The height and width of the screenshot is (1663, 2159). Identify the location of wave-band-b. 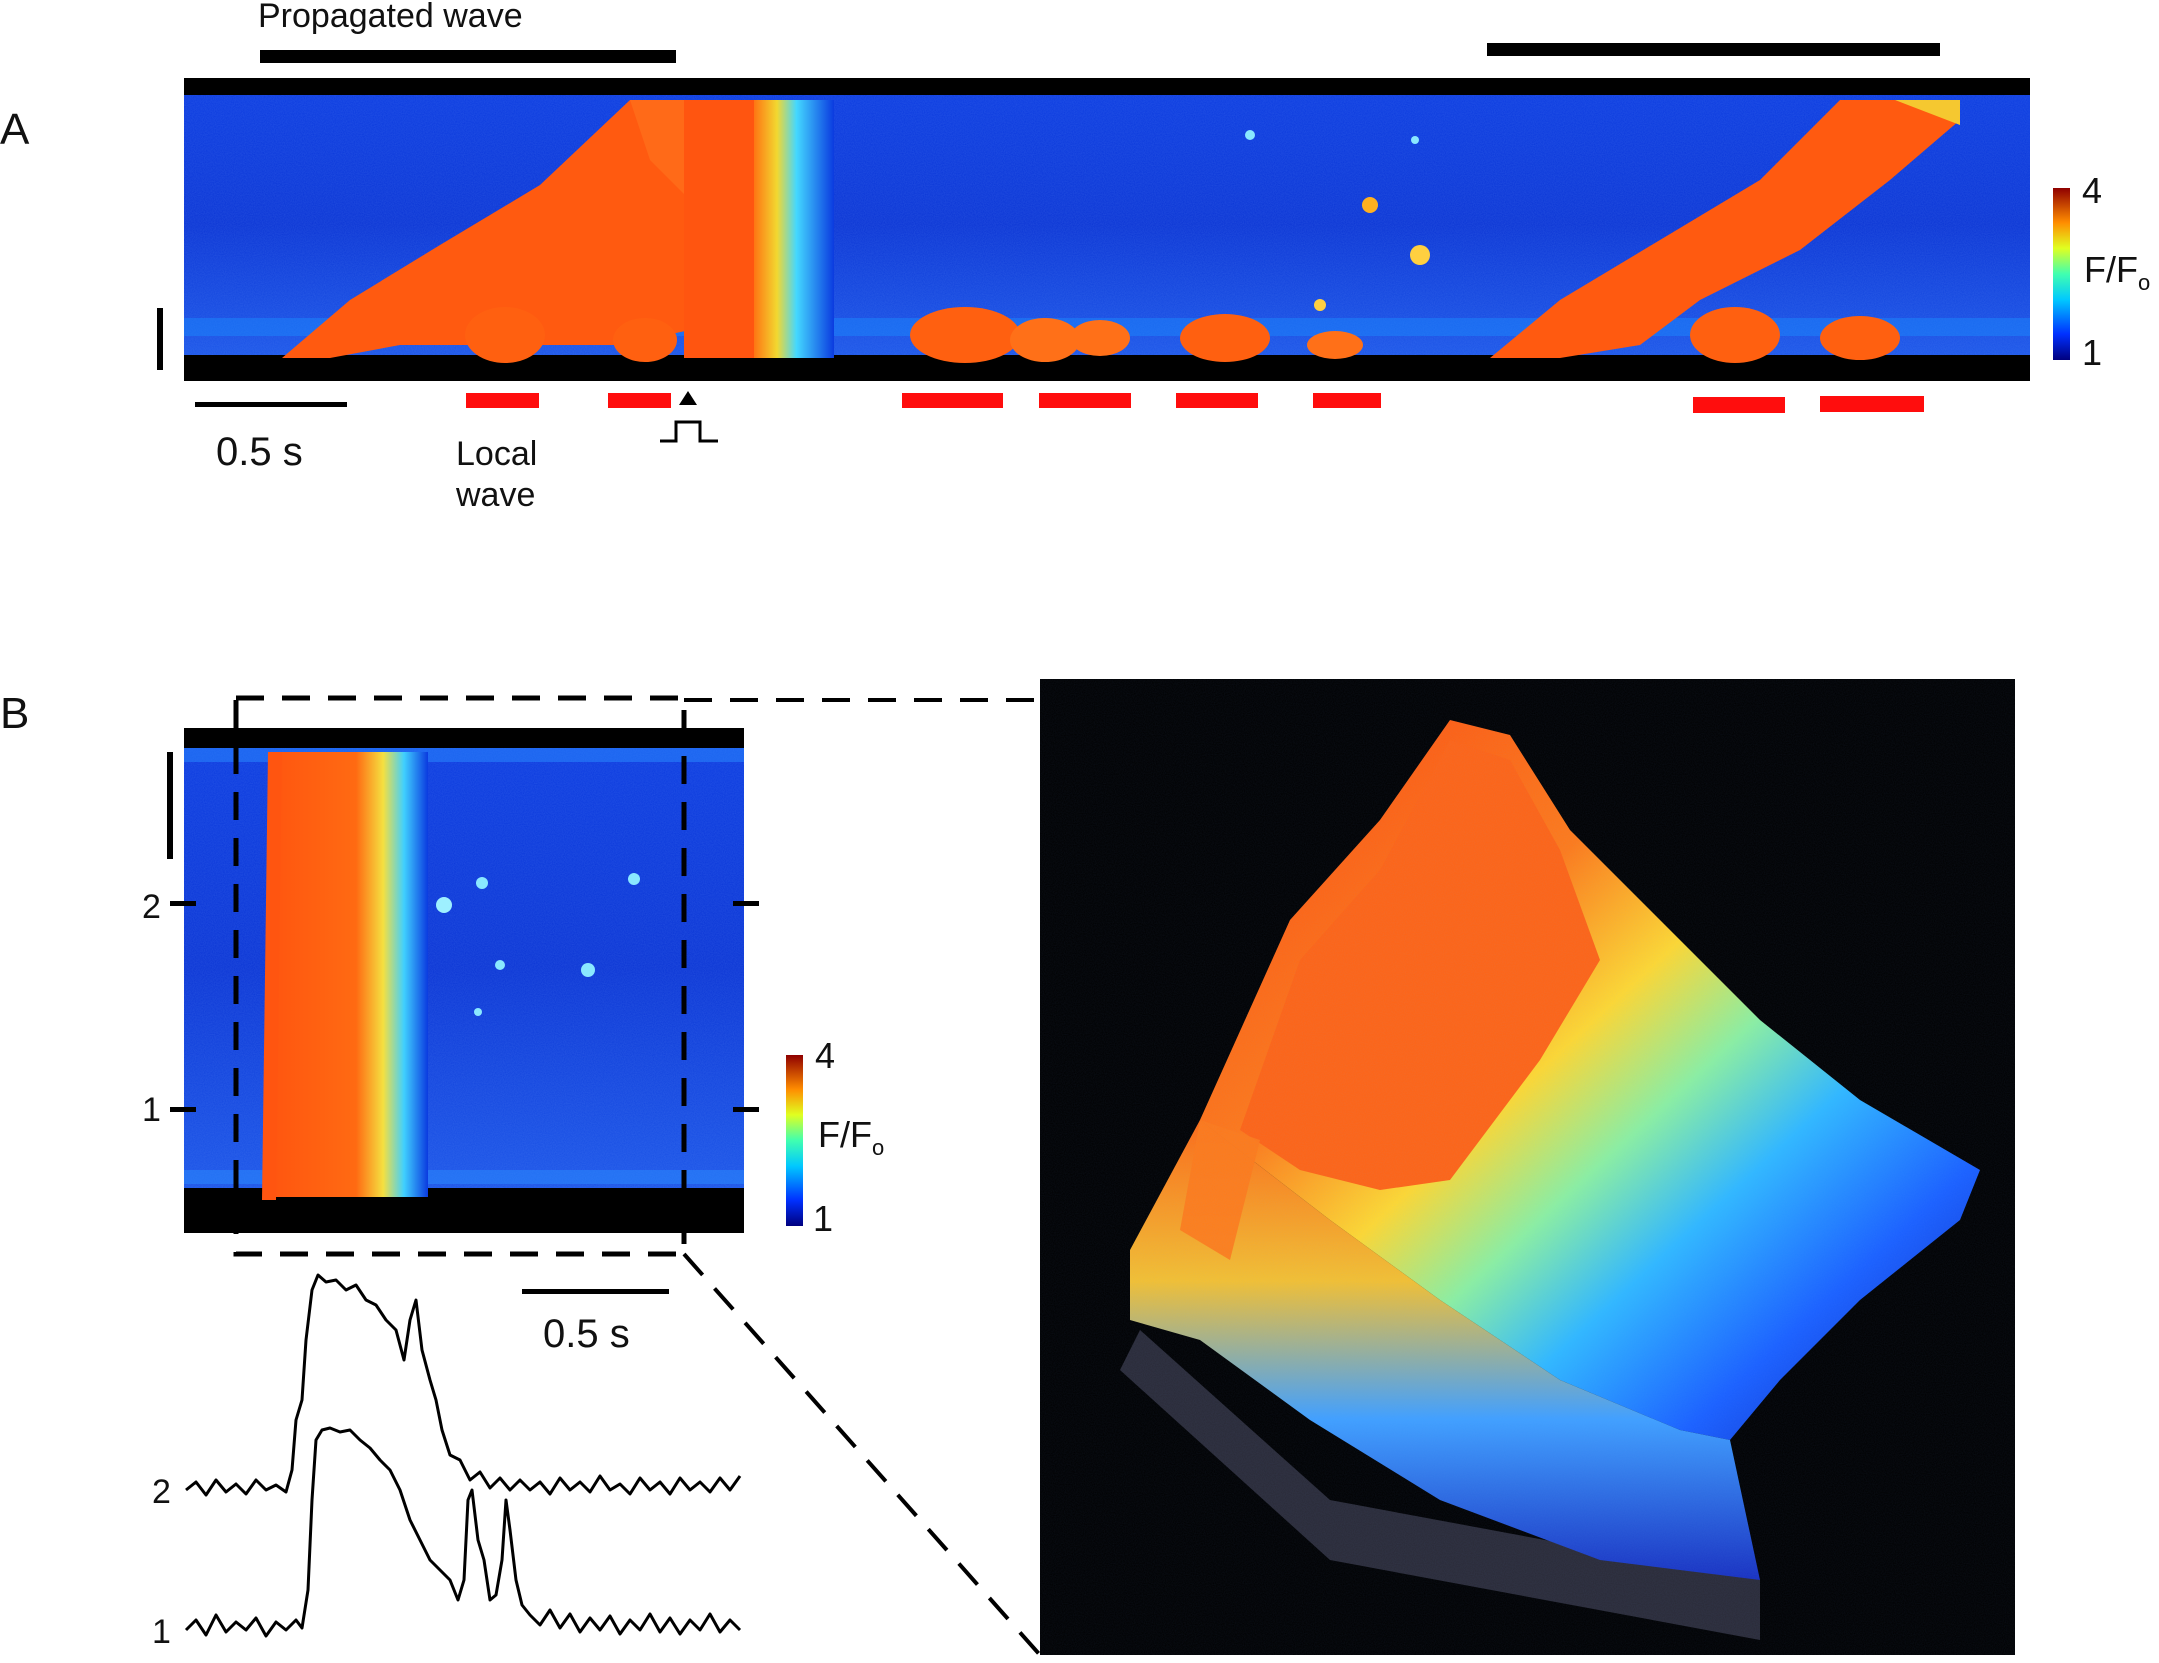
(348, 974).